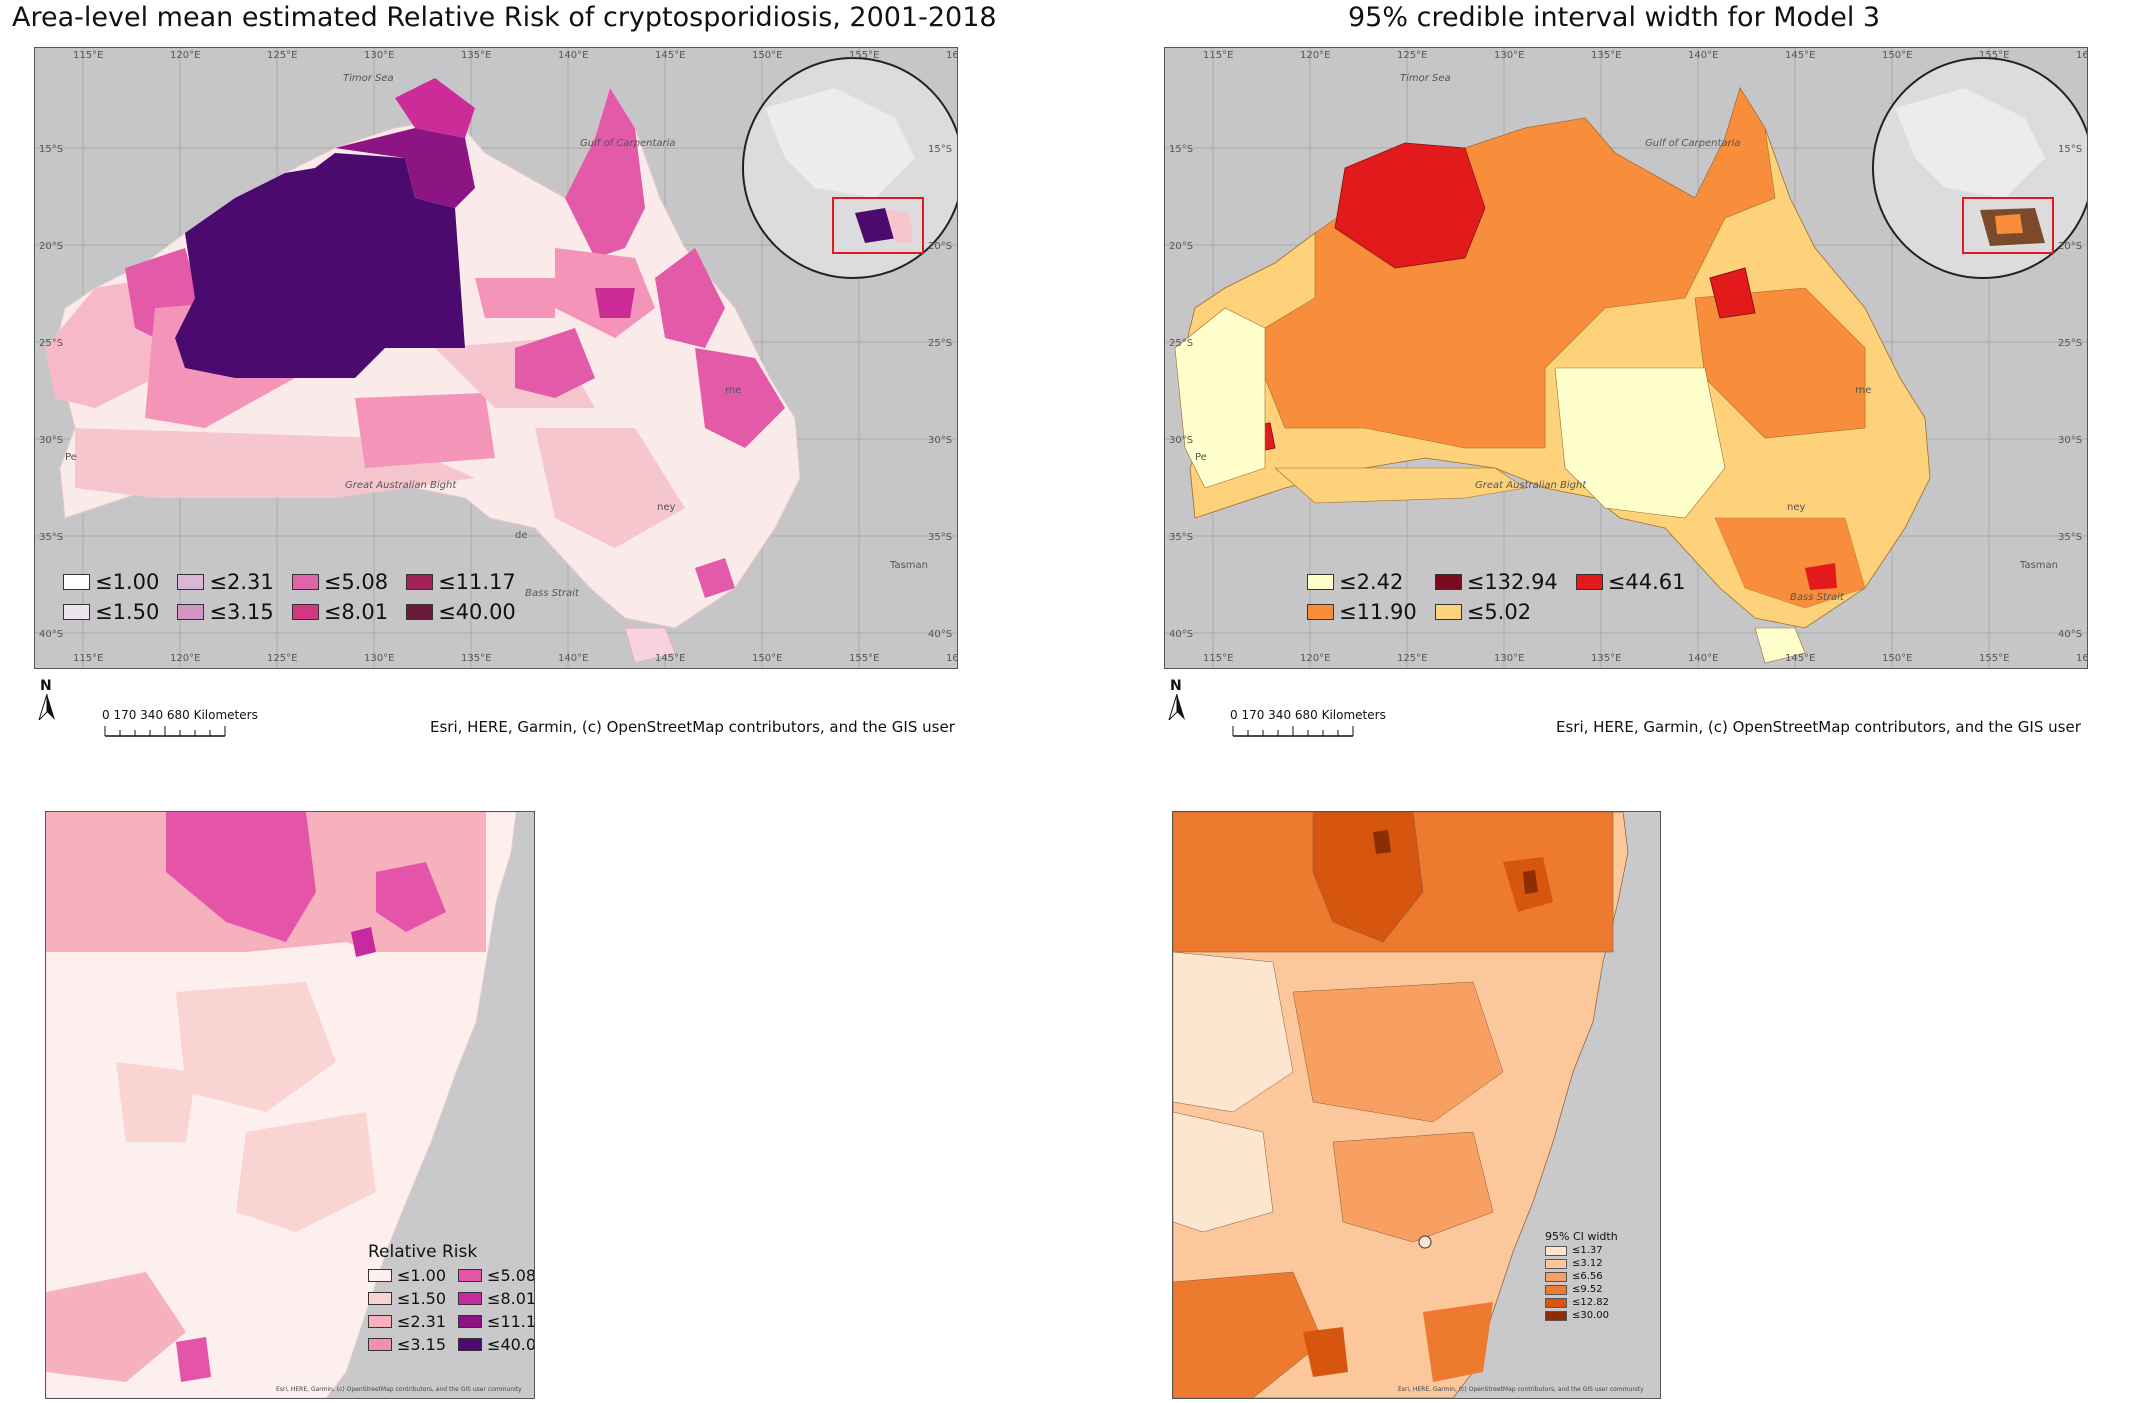 The image size is (2132, 1403). I want to click on tasman-label: Tasman, so click(908, 565).